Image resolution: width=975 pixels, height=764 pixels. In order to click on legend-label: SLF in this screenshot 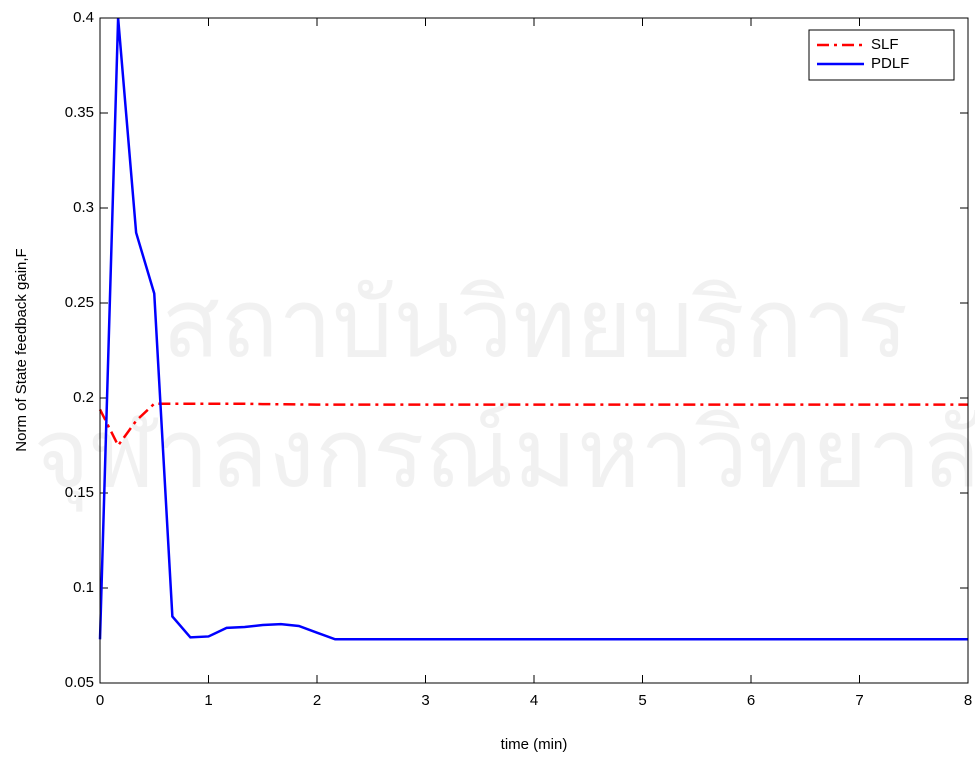, I will do `click(885, 44)`.